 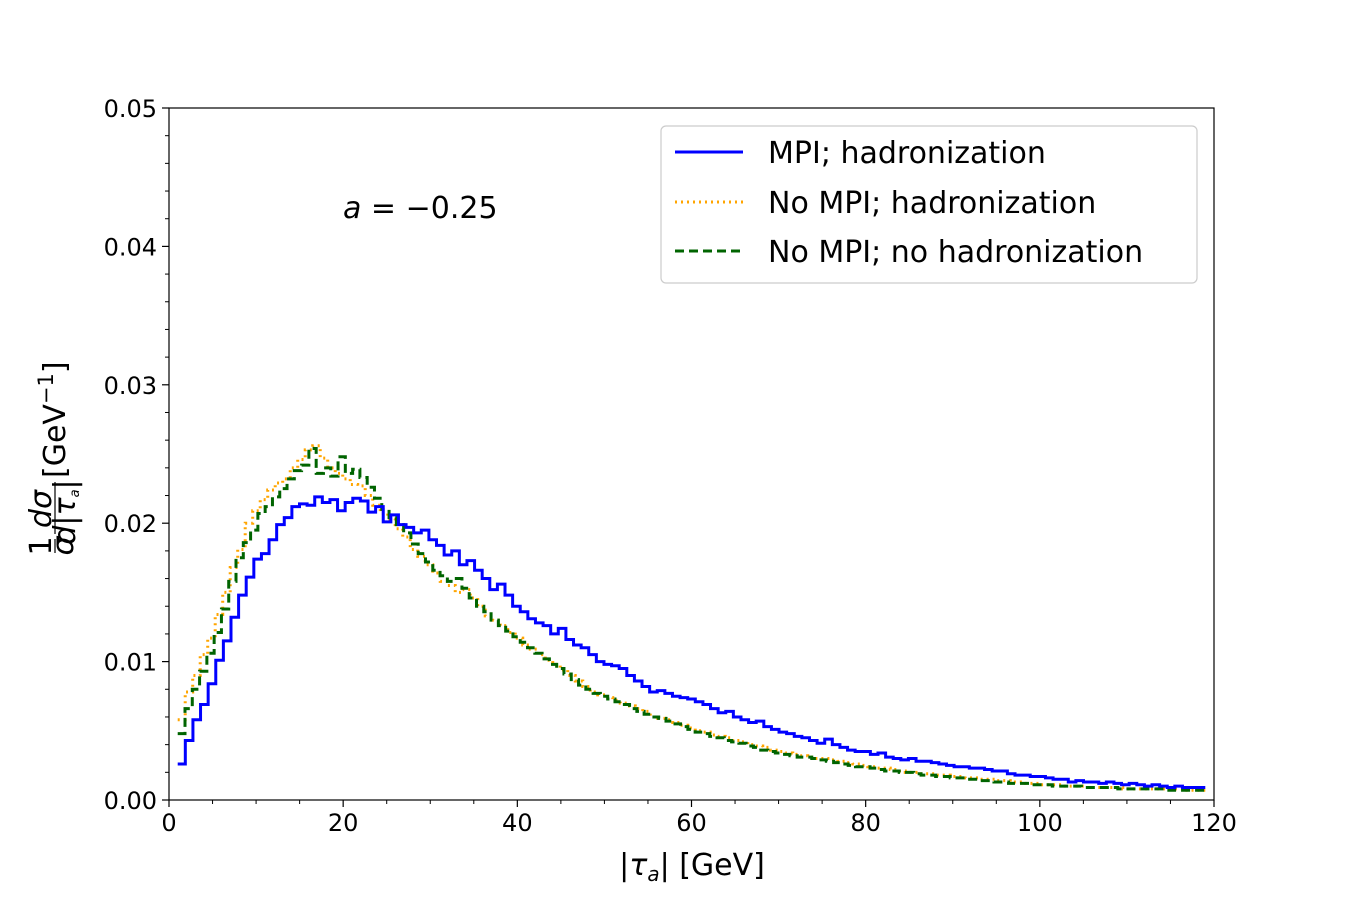 I want to click on y-axis-label: 1 σ dσ d|τa| [GeV−1], so click(x=53, y=458).